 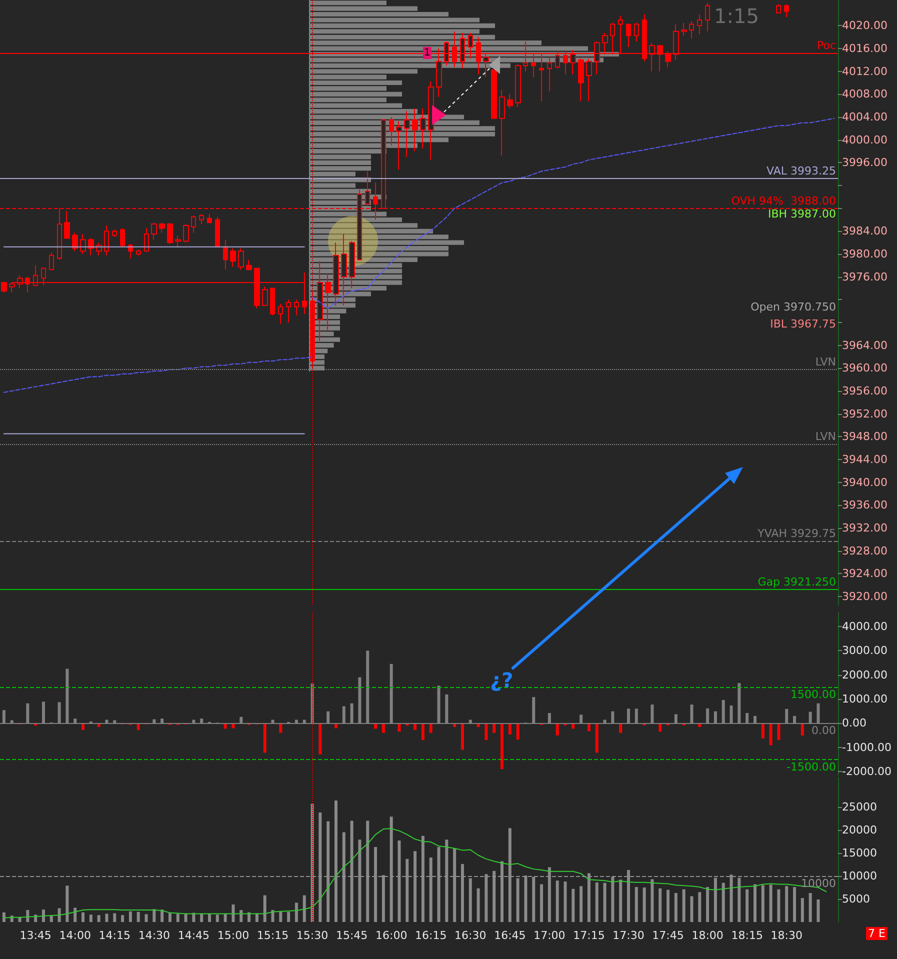 What do you see at coordinates (867, 747) in the screenshot?
I see `y-tick-label: -1000.00` at bounding box center [867, 747].